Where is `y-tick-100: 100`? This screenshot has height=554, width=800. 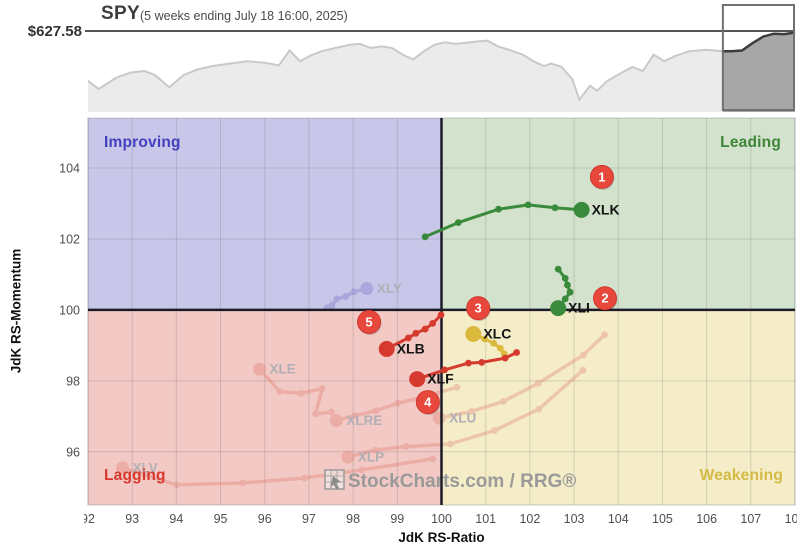
y-tick-100: 100 is located at coordinates (69, 310).